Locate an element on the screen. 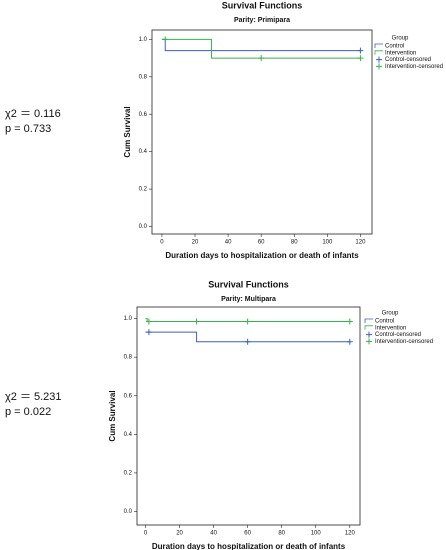  annotation: χ2 ＝ 0.116 is located at coordinates (33, 114).